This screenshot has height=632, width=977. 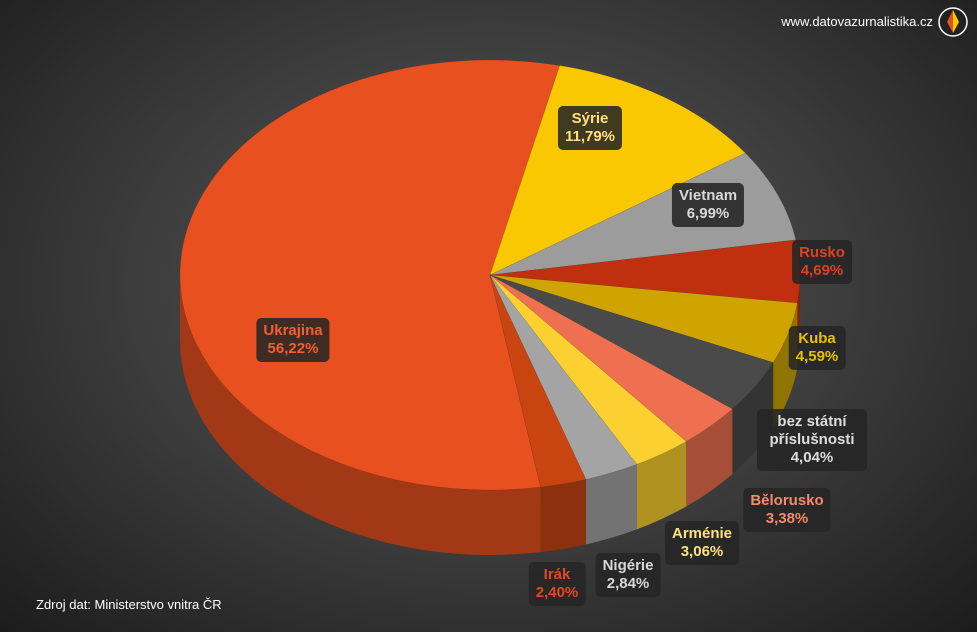 What do you see at coordinates (557, 592) in the screenshot?
I see `slice-value: 2,40%` at bounding box center [557, 592].